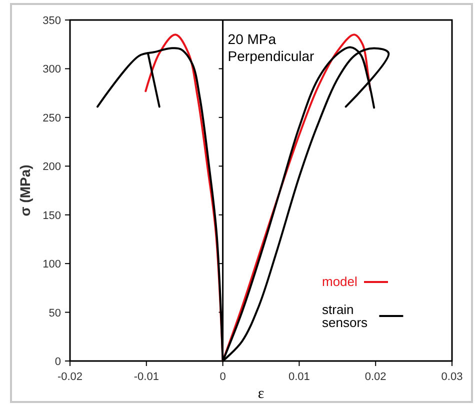  What do you see at coordinates (340, 281) in the screenshot?
I see `legend-label: model` at bounding box center [340, 281].